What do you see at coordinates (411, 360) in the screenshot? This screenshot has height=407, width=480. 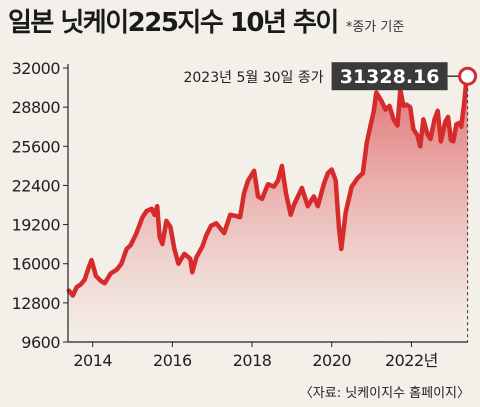 I see `x-tick-label: 2022년` at bounding box center [411, 360].